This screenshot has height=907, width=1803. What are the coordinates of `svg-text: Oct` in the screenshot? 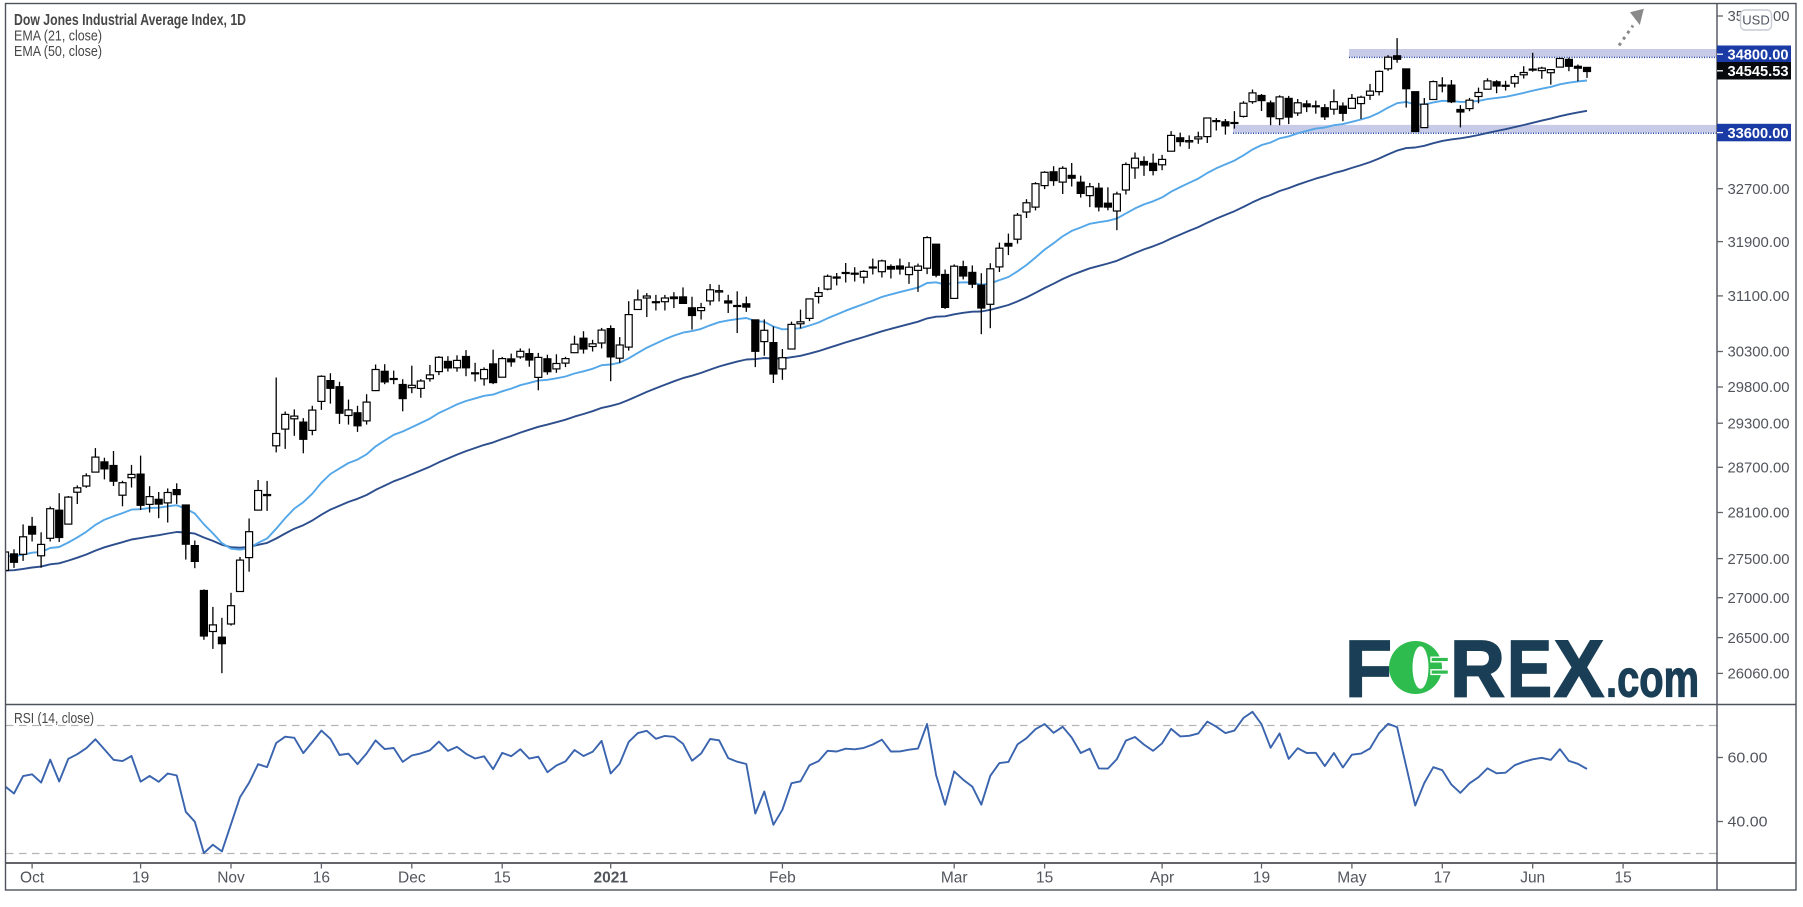 It's located at (32, 878).